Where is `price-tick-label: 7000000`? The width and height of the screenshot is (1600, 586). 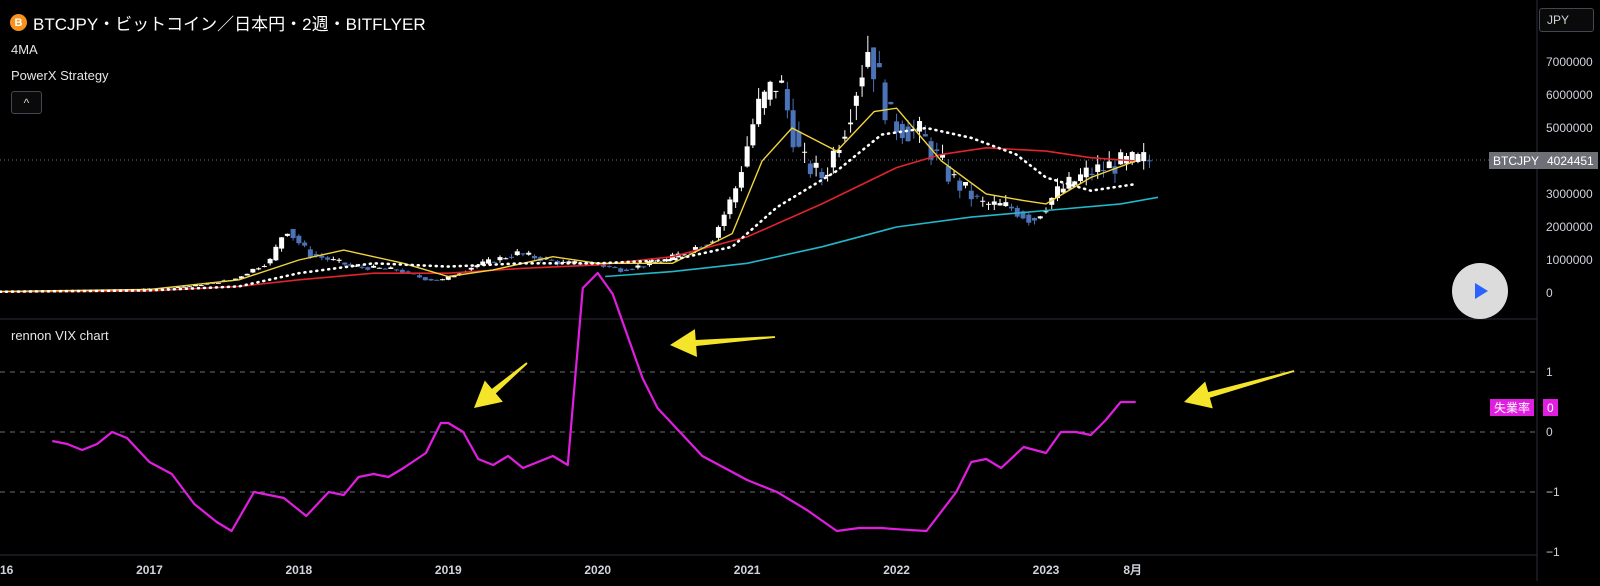
price-tick-label: 7000000 is located at coordinates (1569, 62).